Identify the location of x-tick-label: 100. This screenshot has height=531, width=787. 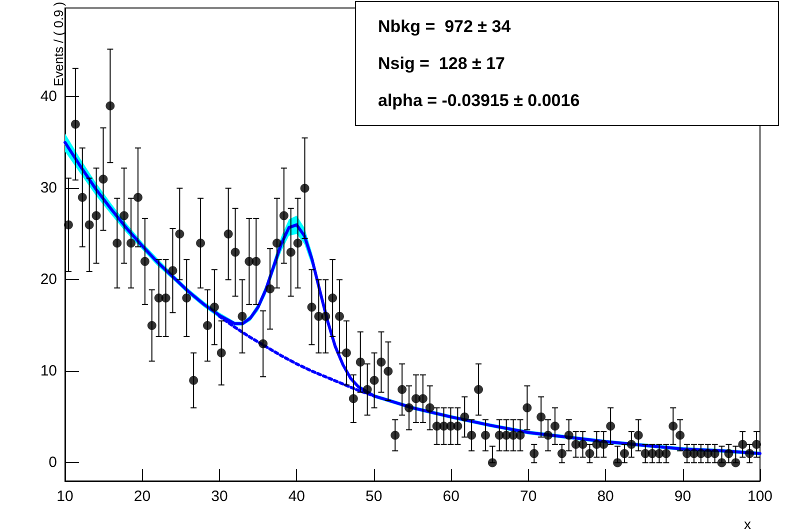
(760, 496).